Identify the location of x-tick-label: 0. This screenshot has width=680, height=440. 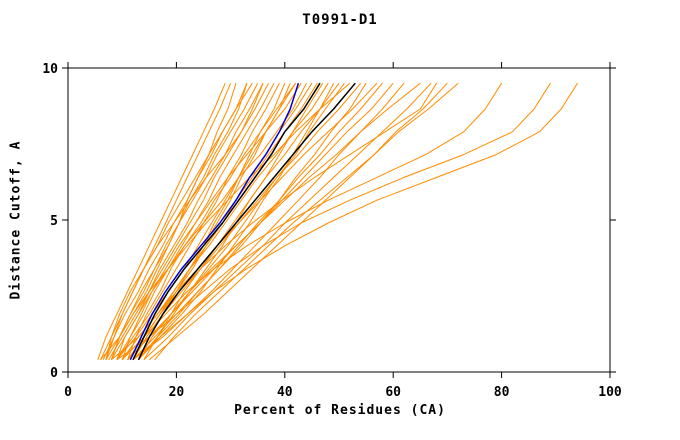
(68, 392).